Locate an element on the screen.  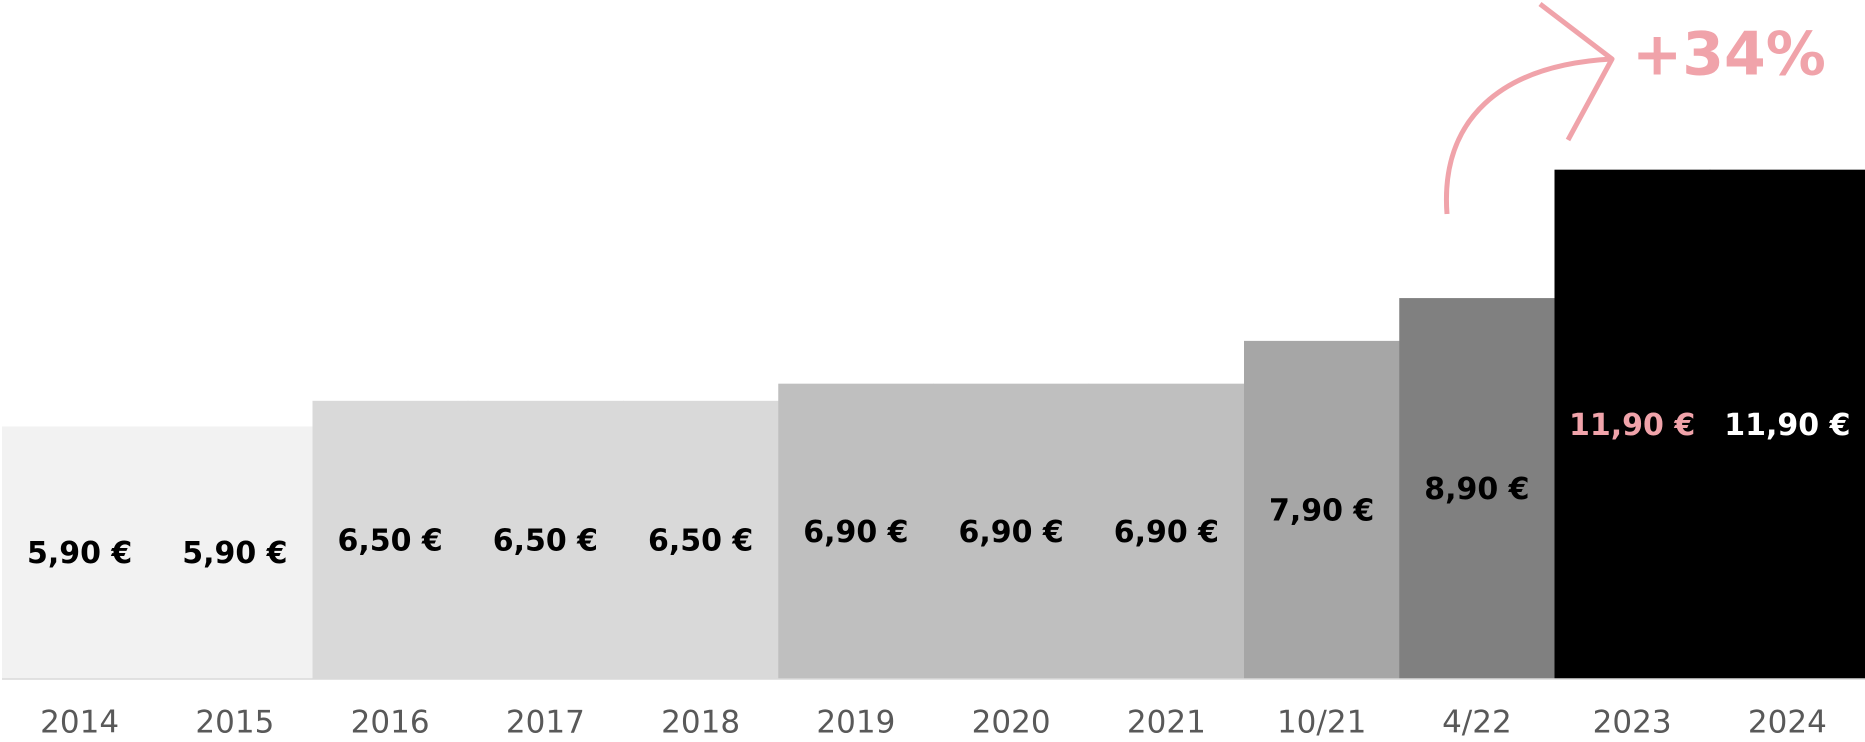
x-tick-label: 2016 is located at coordinates (390, 723).